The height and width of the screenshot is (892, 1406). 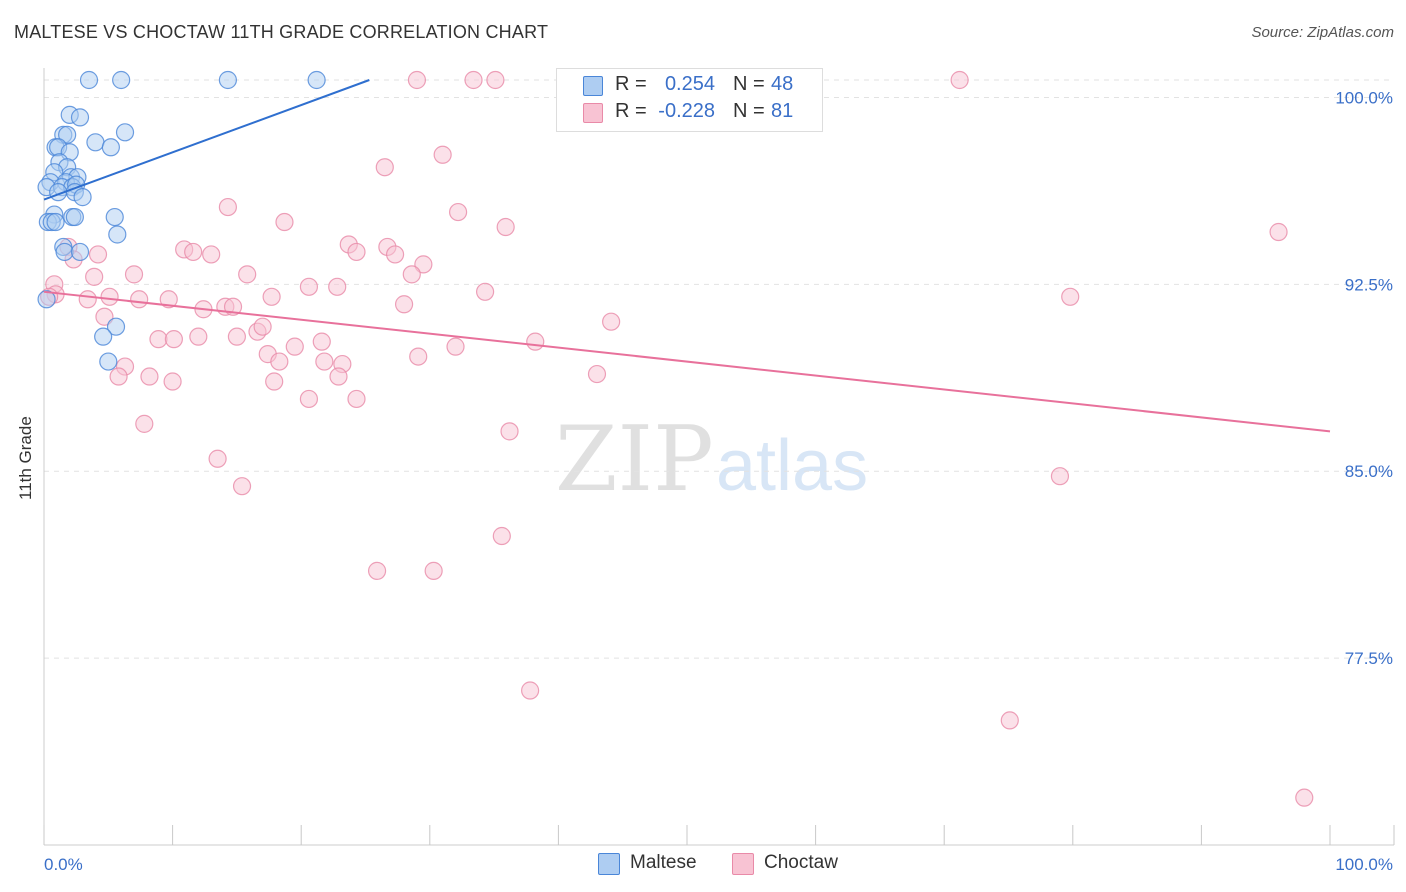 I want to click on maltese-n-value: 48, so click(x=782, y=84).